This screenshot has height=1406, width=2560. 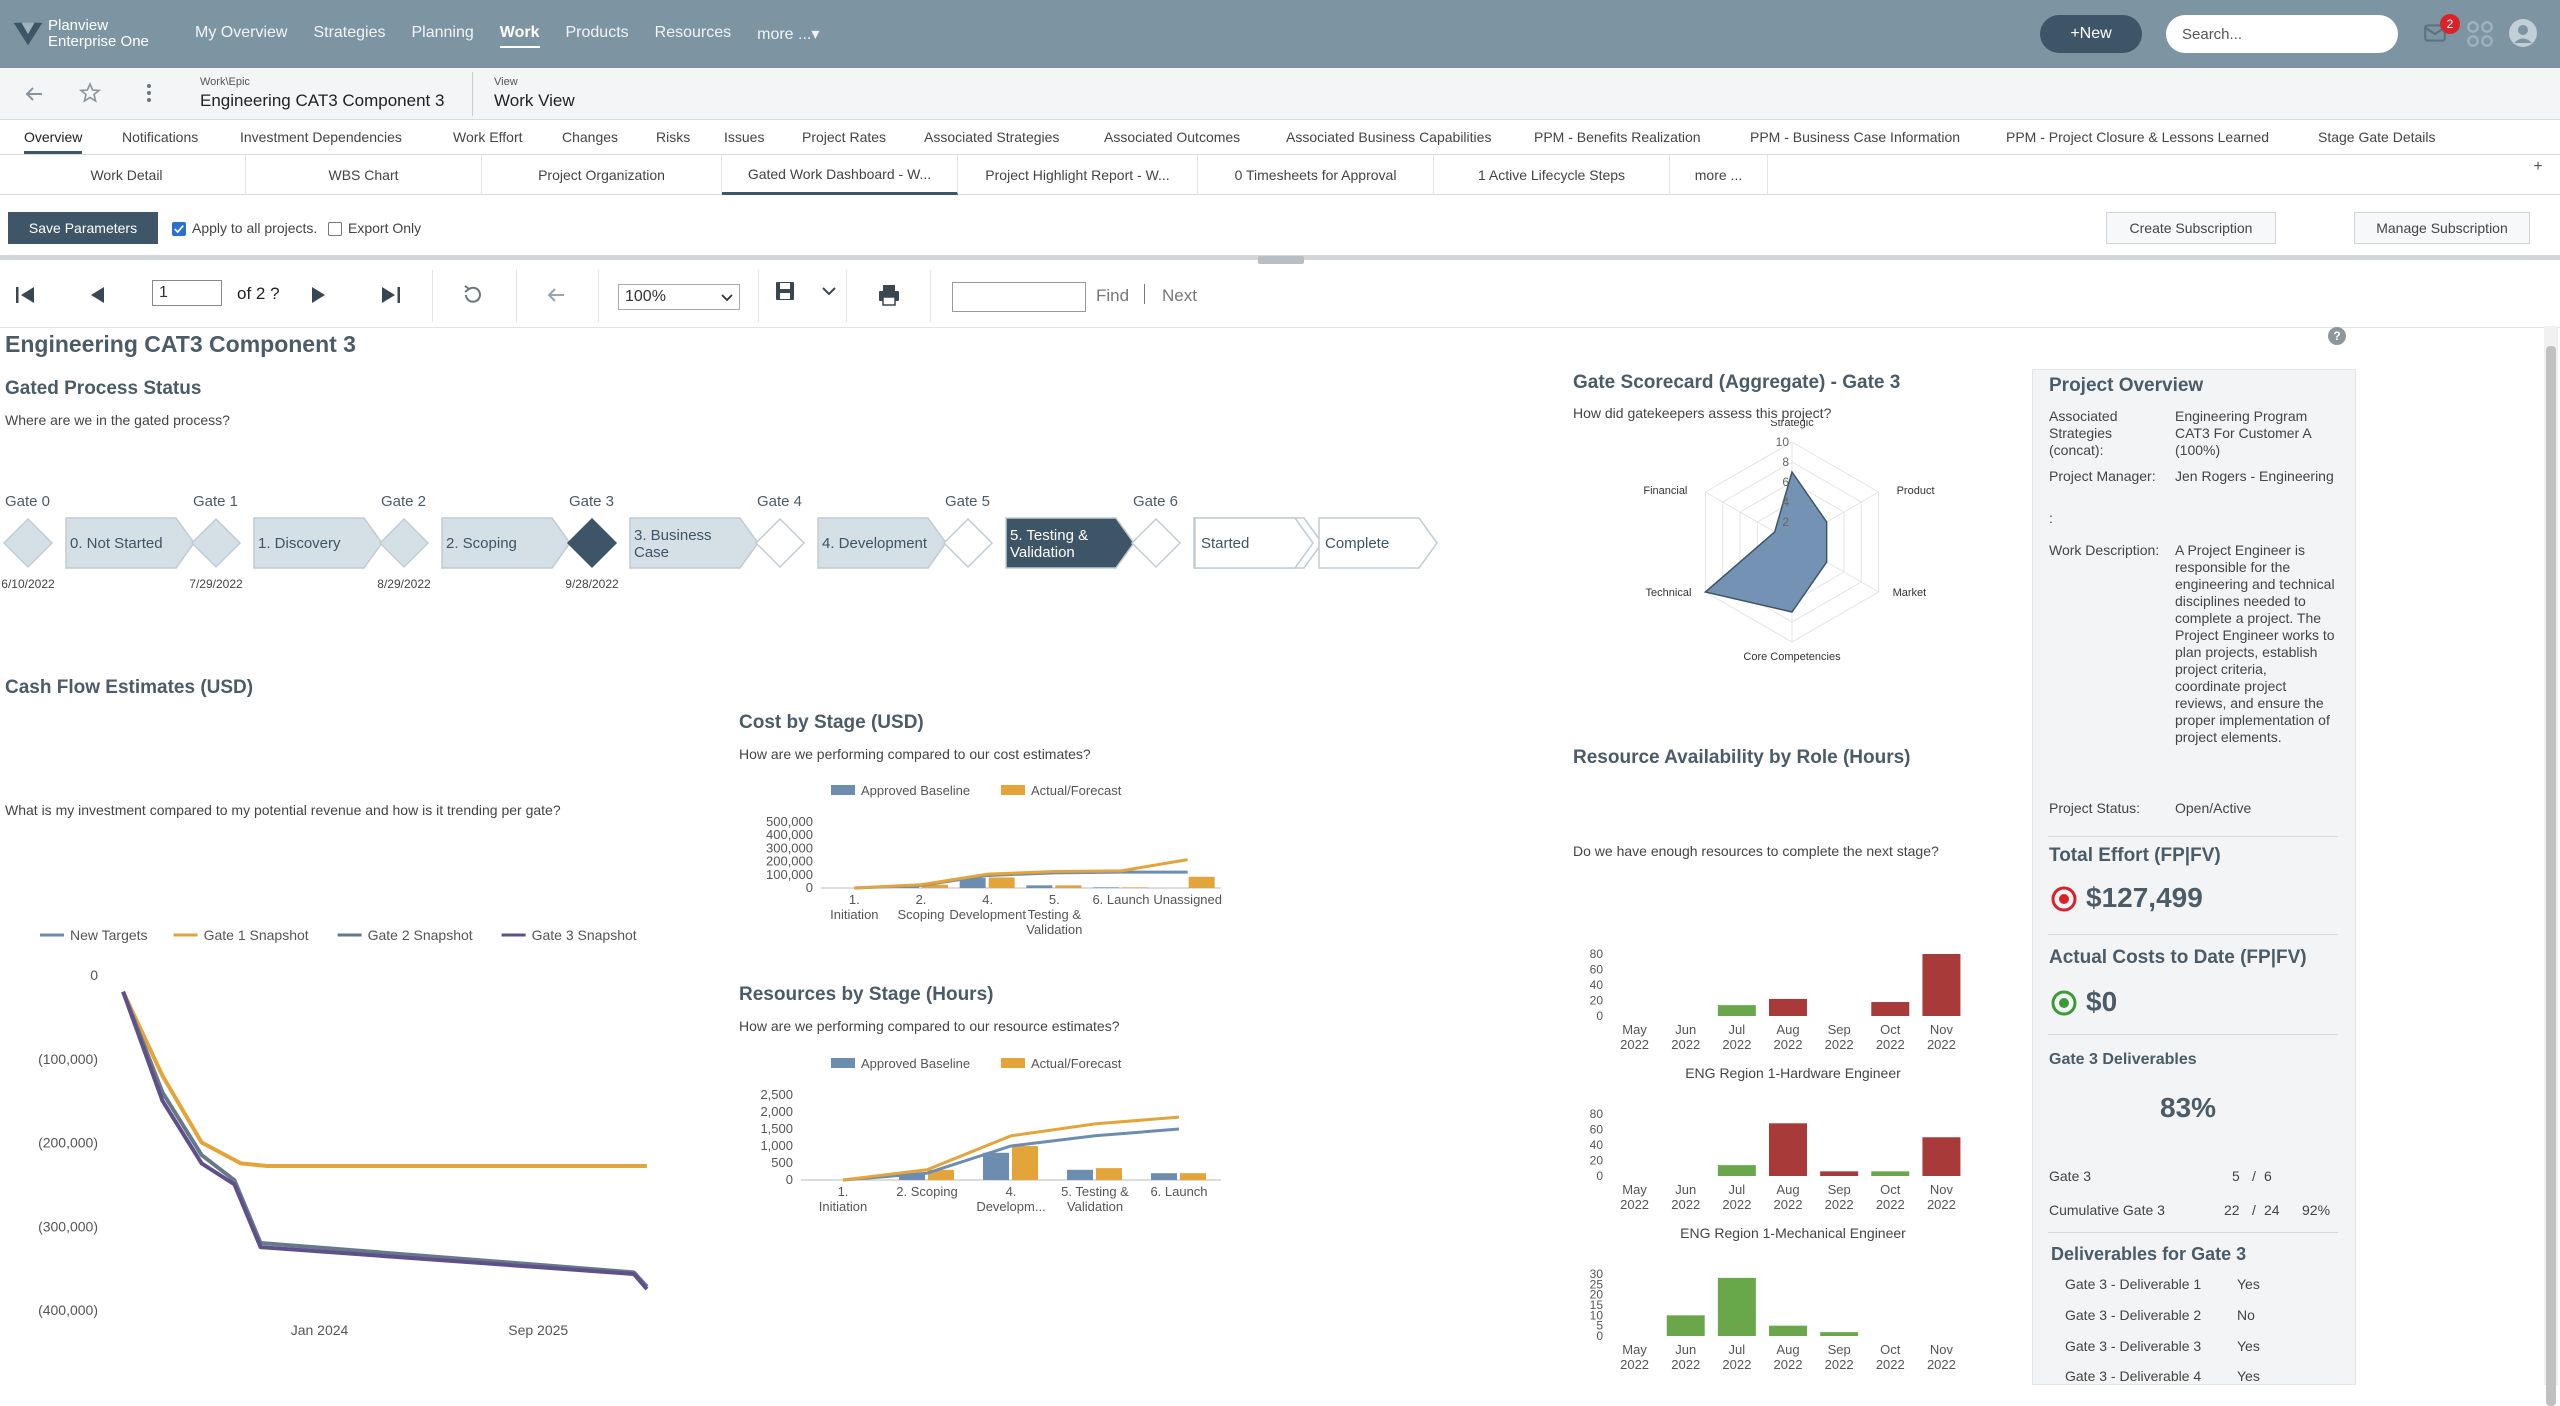 I want to click on overview-value: Open/Active, so click(x=2213, y=808).